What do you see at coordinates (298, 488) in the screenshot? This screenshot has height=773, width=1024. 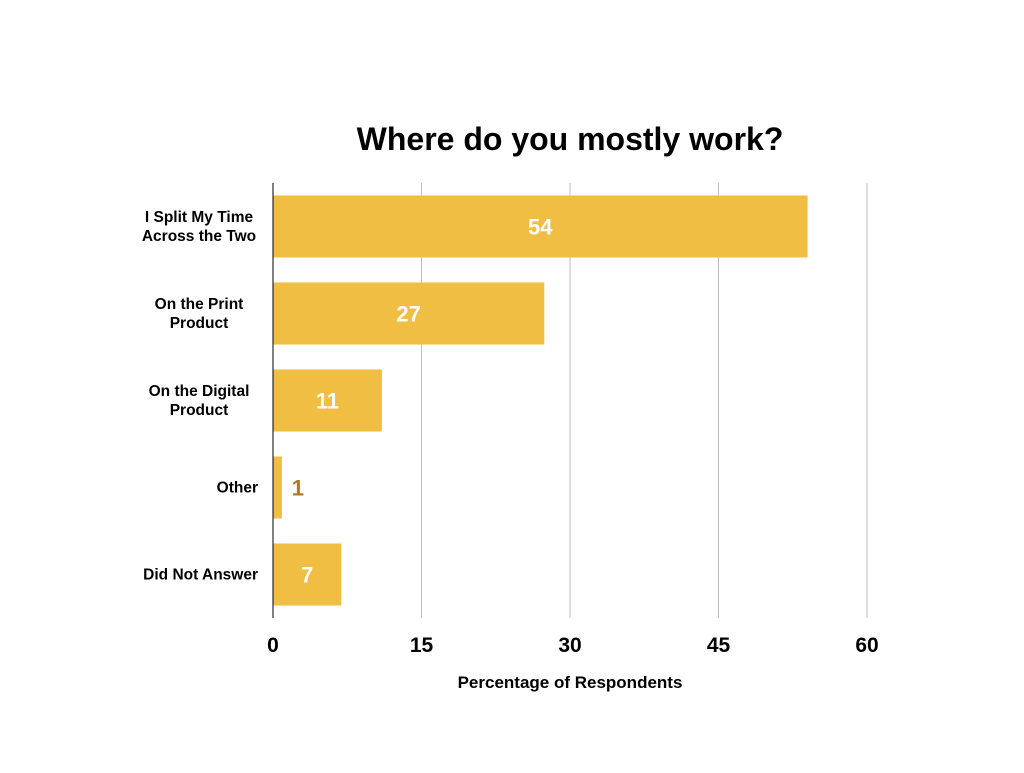 I see `data-label: 1` at bounding box center [298, 488].